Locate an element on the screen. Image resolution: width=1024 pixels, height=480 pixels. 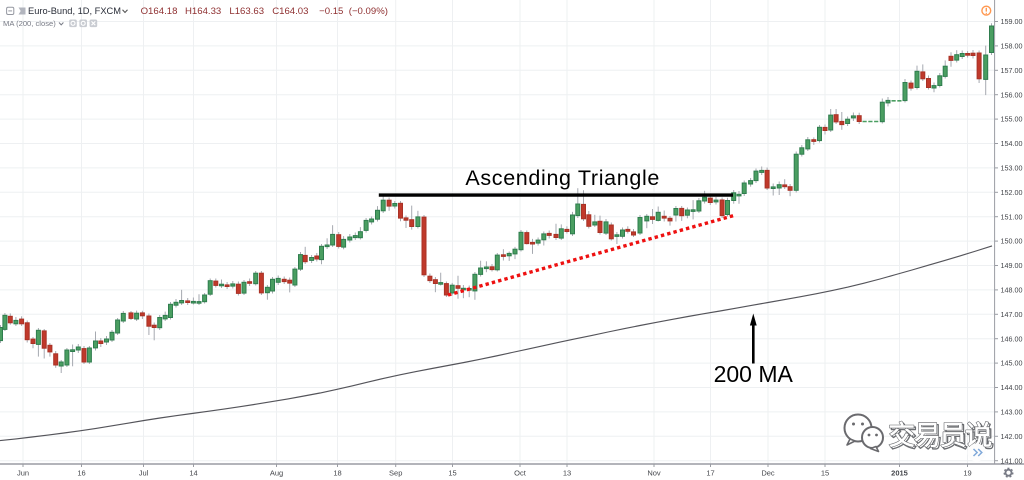
svg-text: Sep is located at coordinates (395, 473).